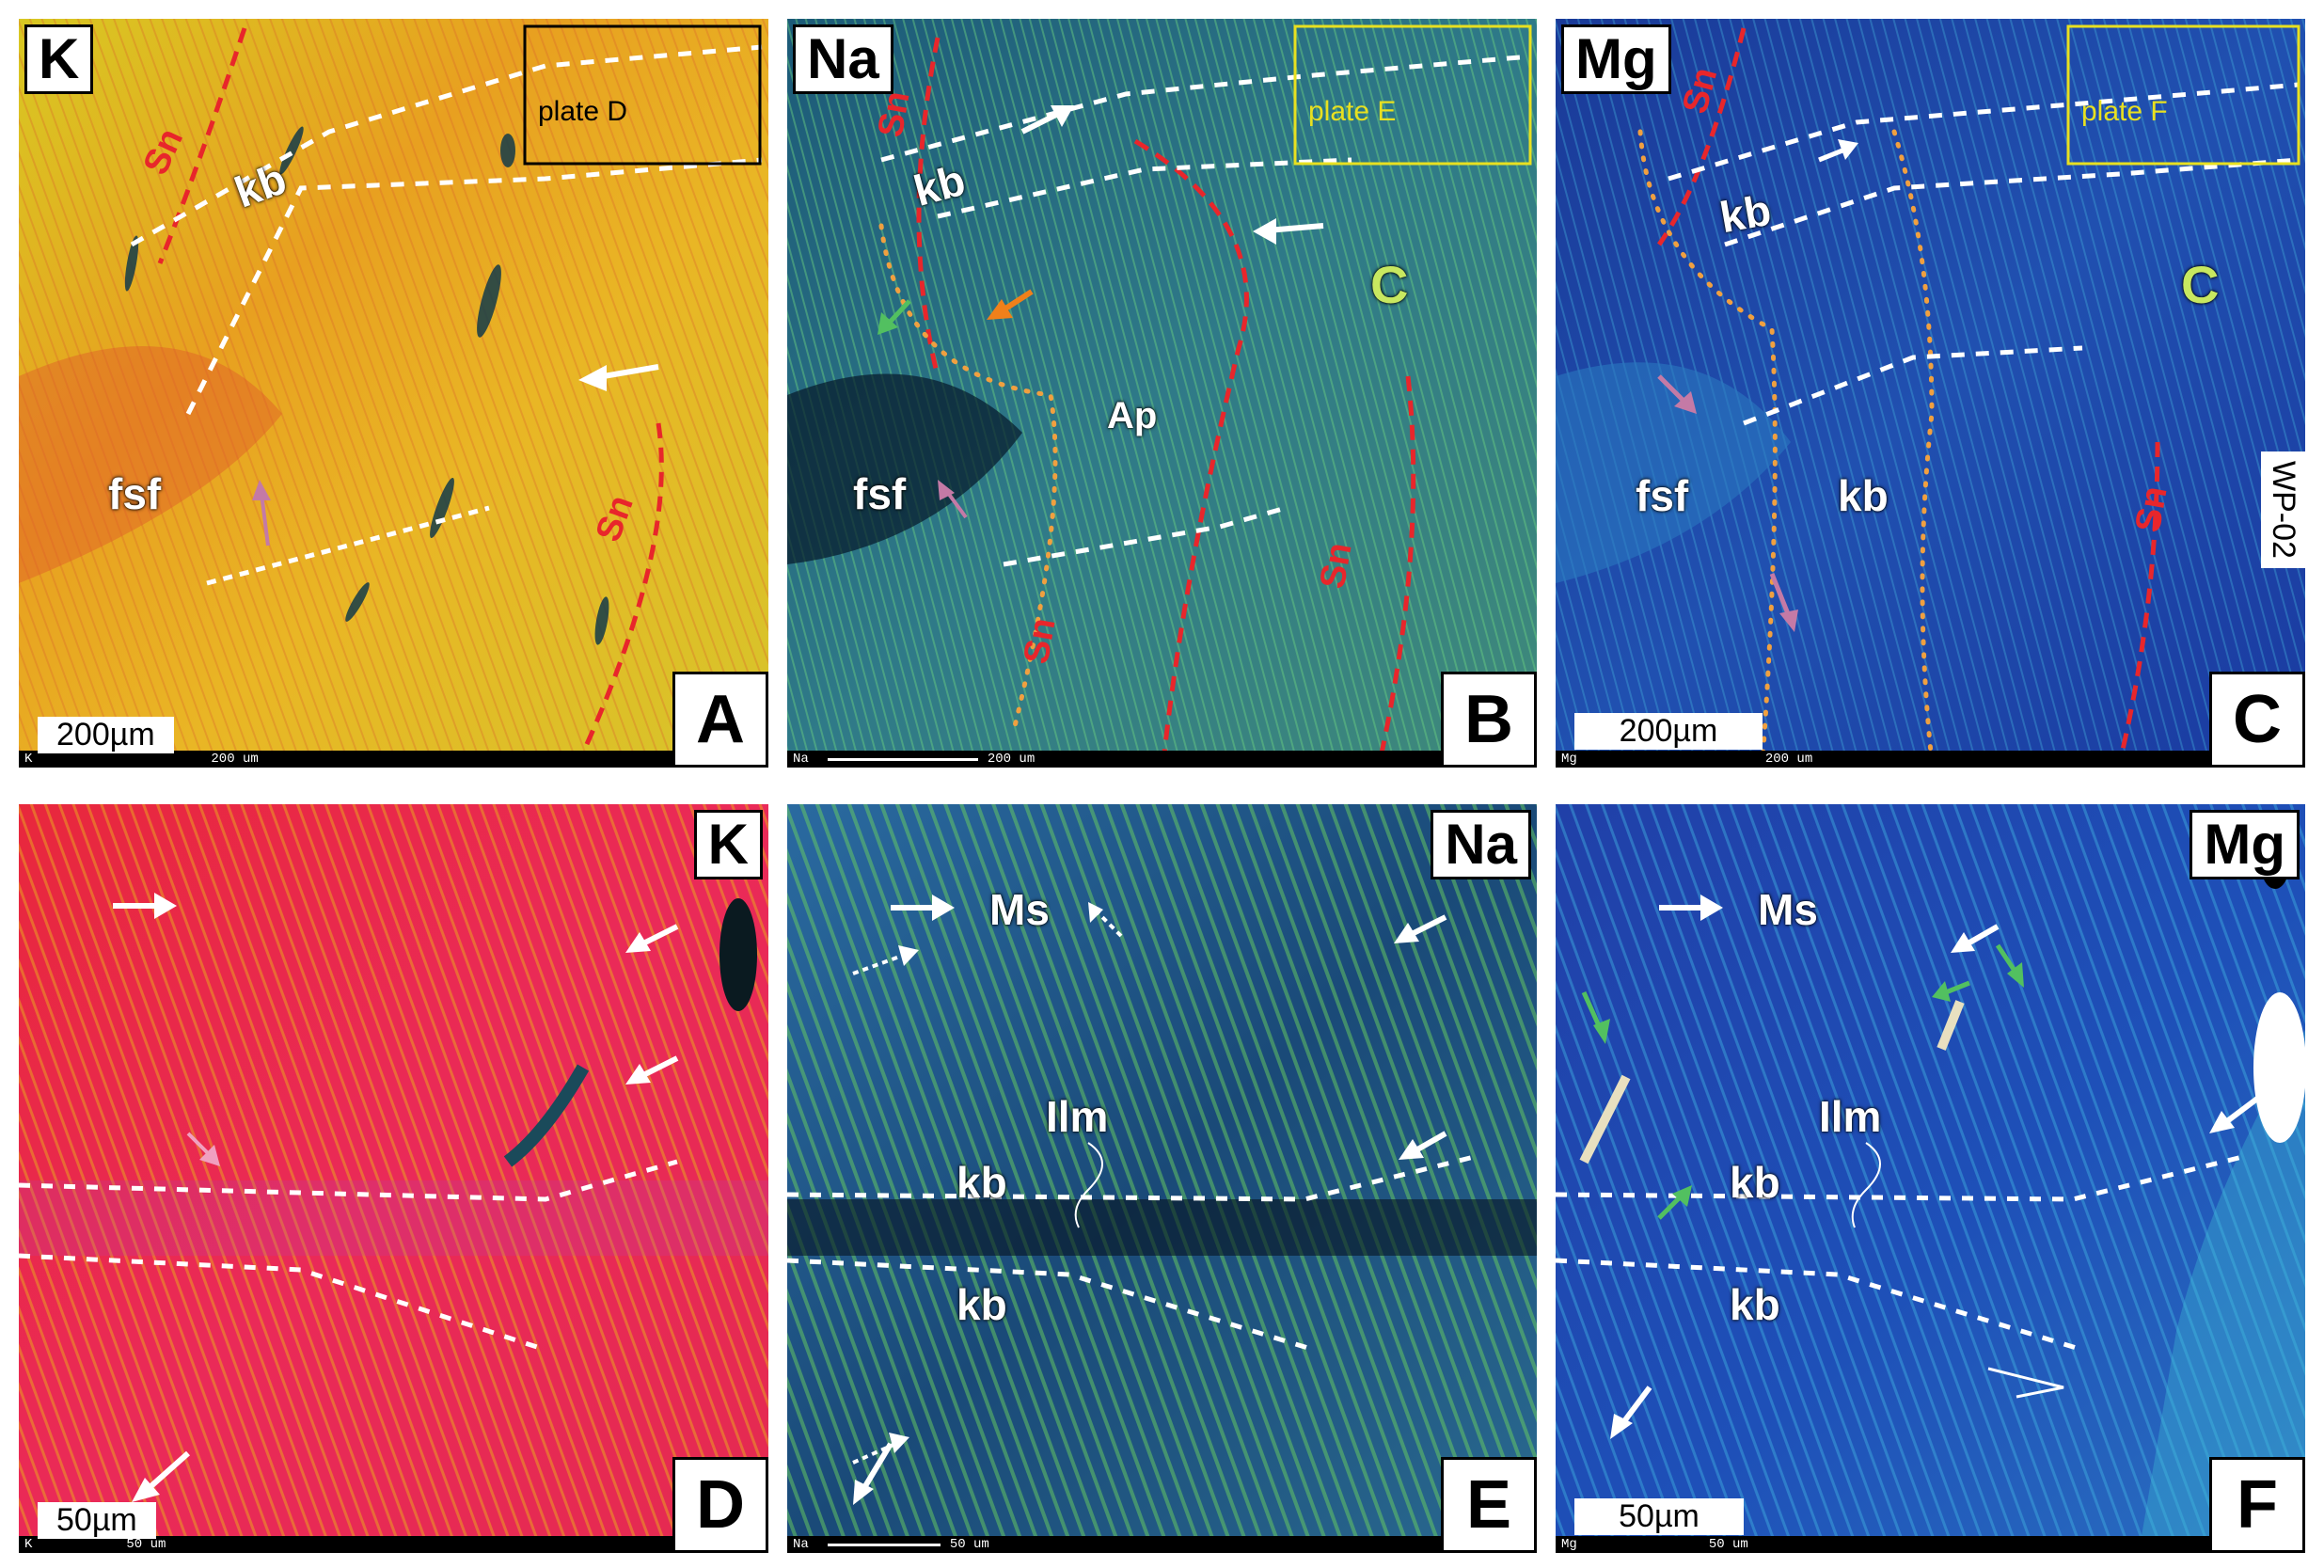 Image resolution: width=2324 pixels, height=1568 pixels. Describe the element at coordinates (720, 720) in the screenshot. I see `panel-letter: A` at that location.